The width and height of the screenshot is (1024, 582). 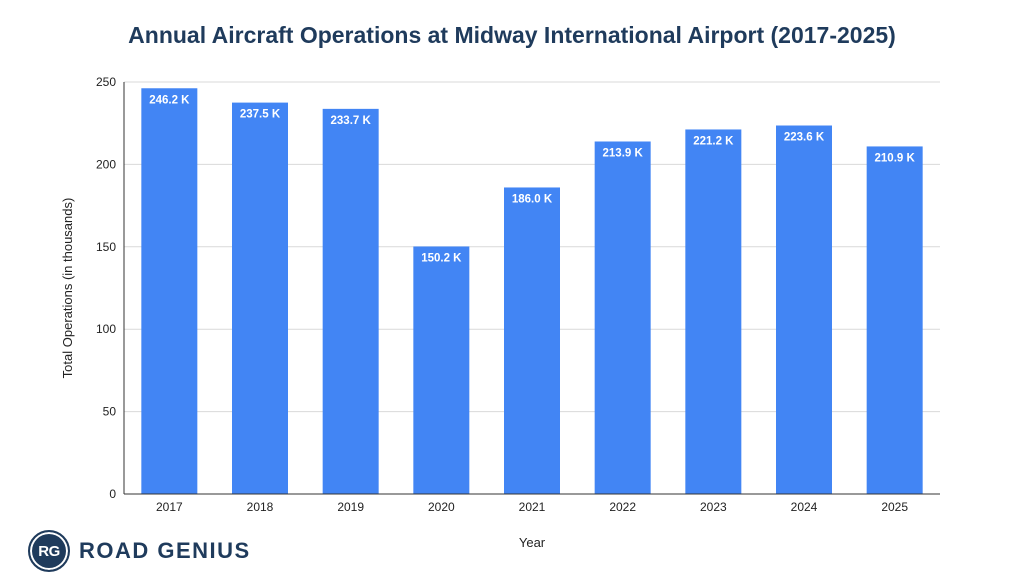 What do you see at coordinates (112, 494) in the screenshot?
I see `y-tick-label: 0` at bounding box center [112, 494].